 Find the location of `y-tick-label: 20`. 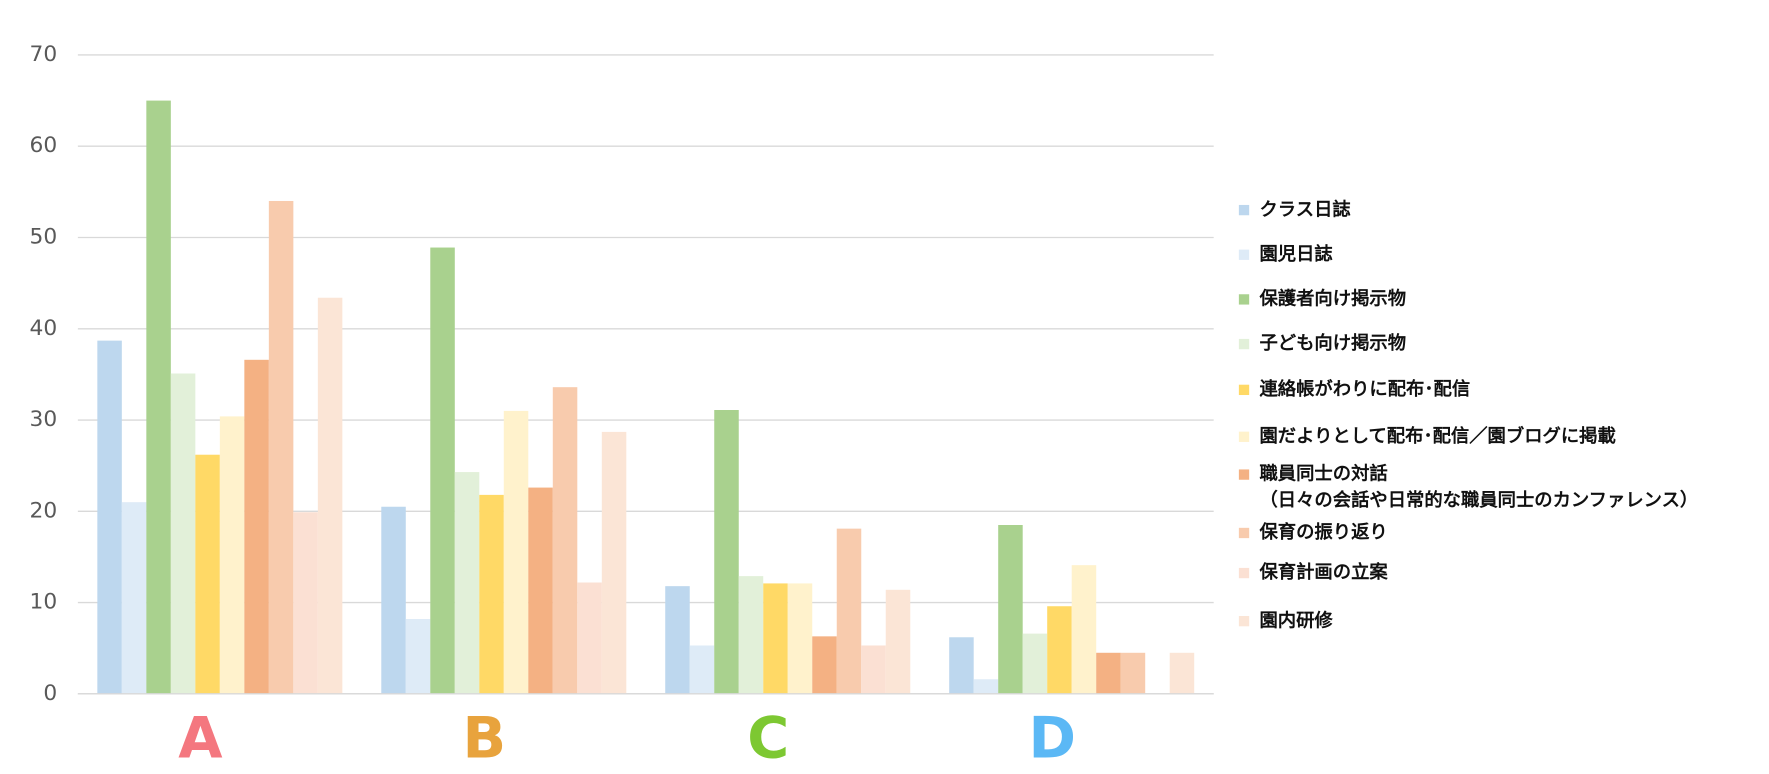

y-tick-label: 20 is located at coordinates (44, 510).